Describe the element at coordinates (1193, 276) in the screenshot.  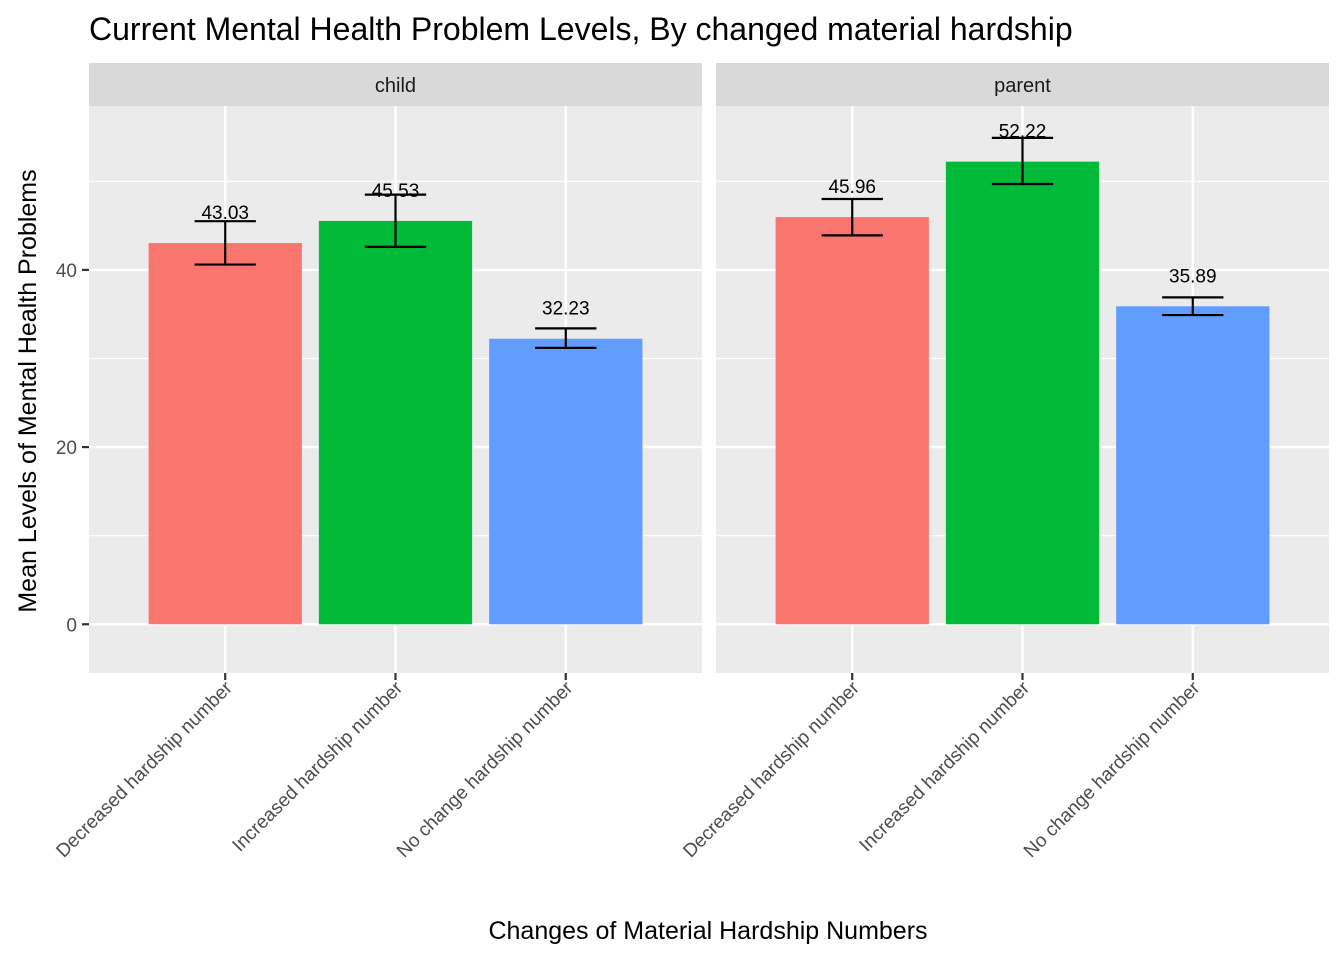
I see `value-label: 35.89` at that location.